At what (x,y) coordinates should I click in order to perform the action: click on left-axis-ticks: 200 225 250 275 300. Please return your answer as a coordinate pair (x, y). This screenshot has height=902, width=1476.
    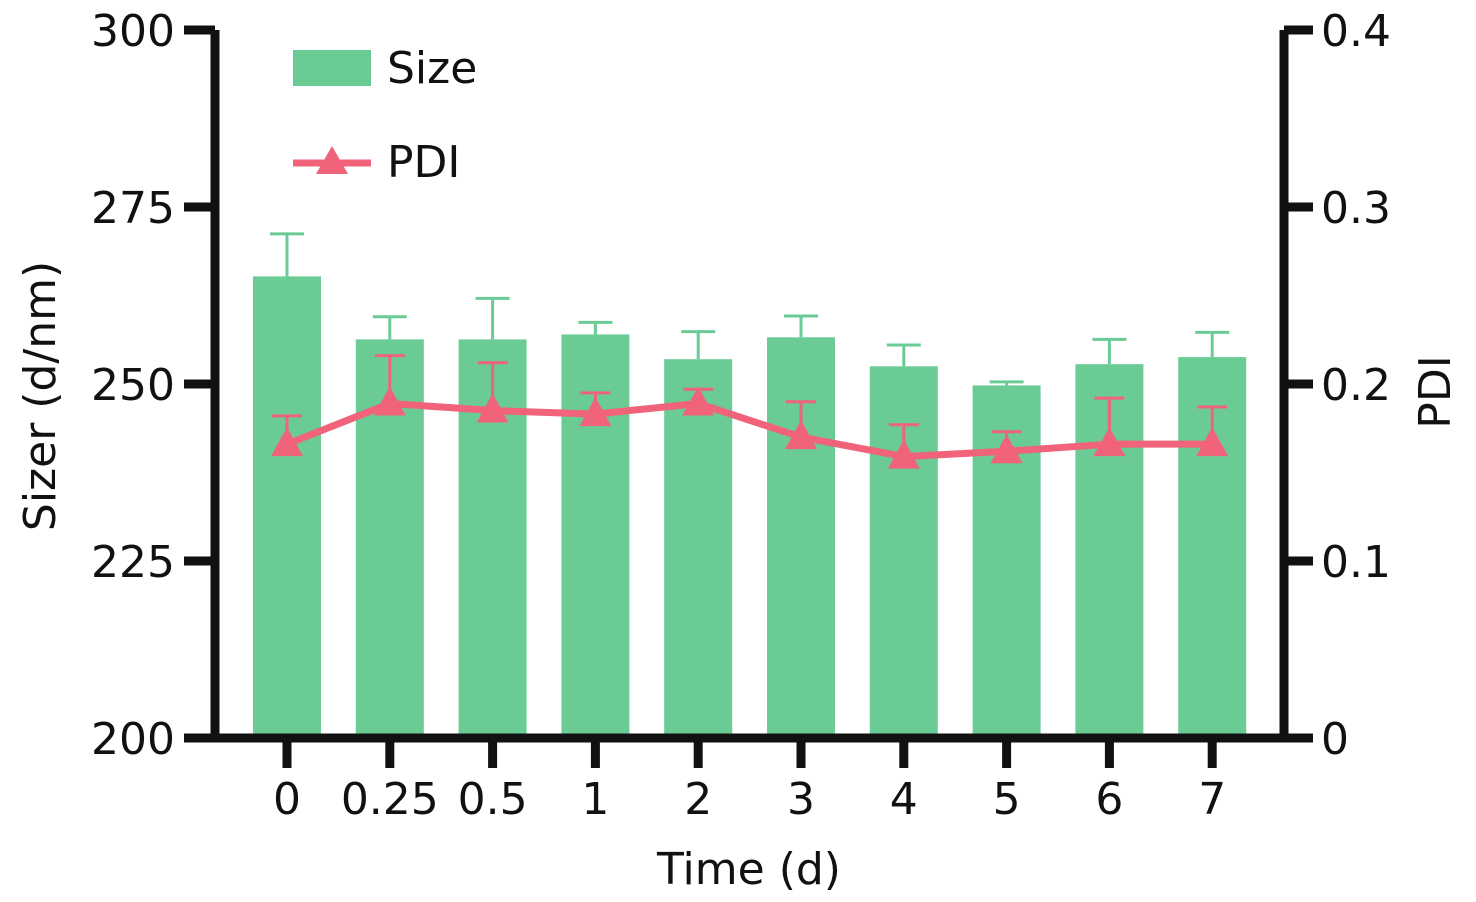
    Looking at the image, I should click on (153, 385).